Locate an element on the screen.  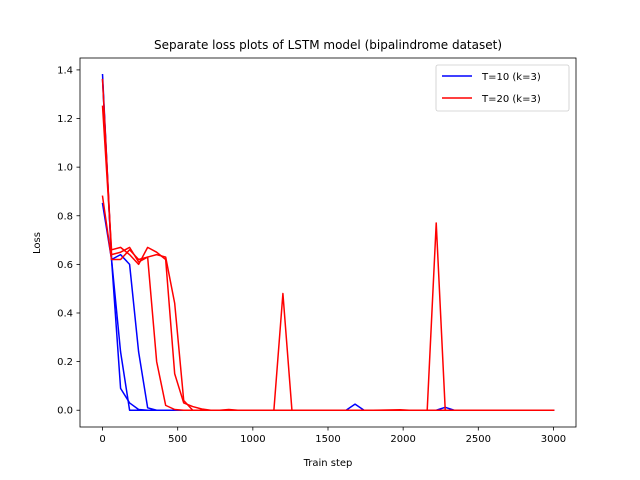
y-axis-label: Loss is located at coordinates (37, 243).